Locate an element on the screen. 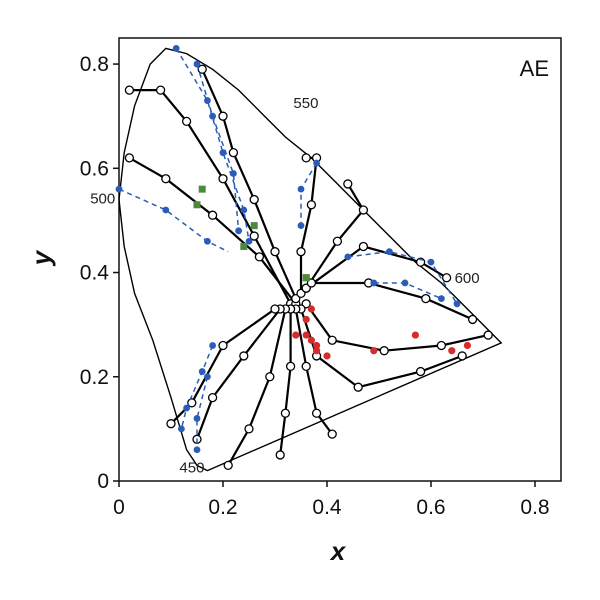  y-tick-label: 0.6 is located at coordinates (94, 168).